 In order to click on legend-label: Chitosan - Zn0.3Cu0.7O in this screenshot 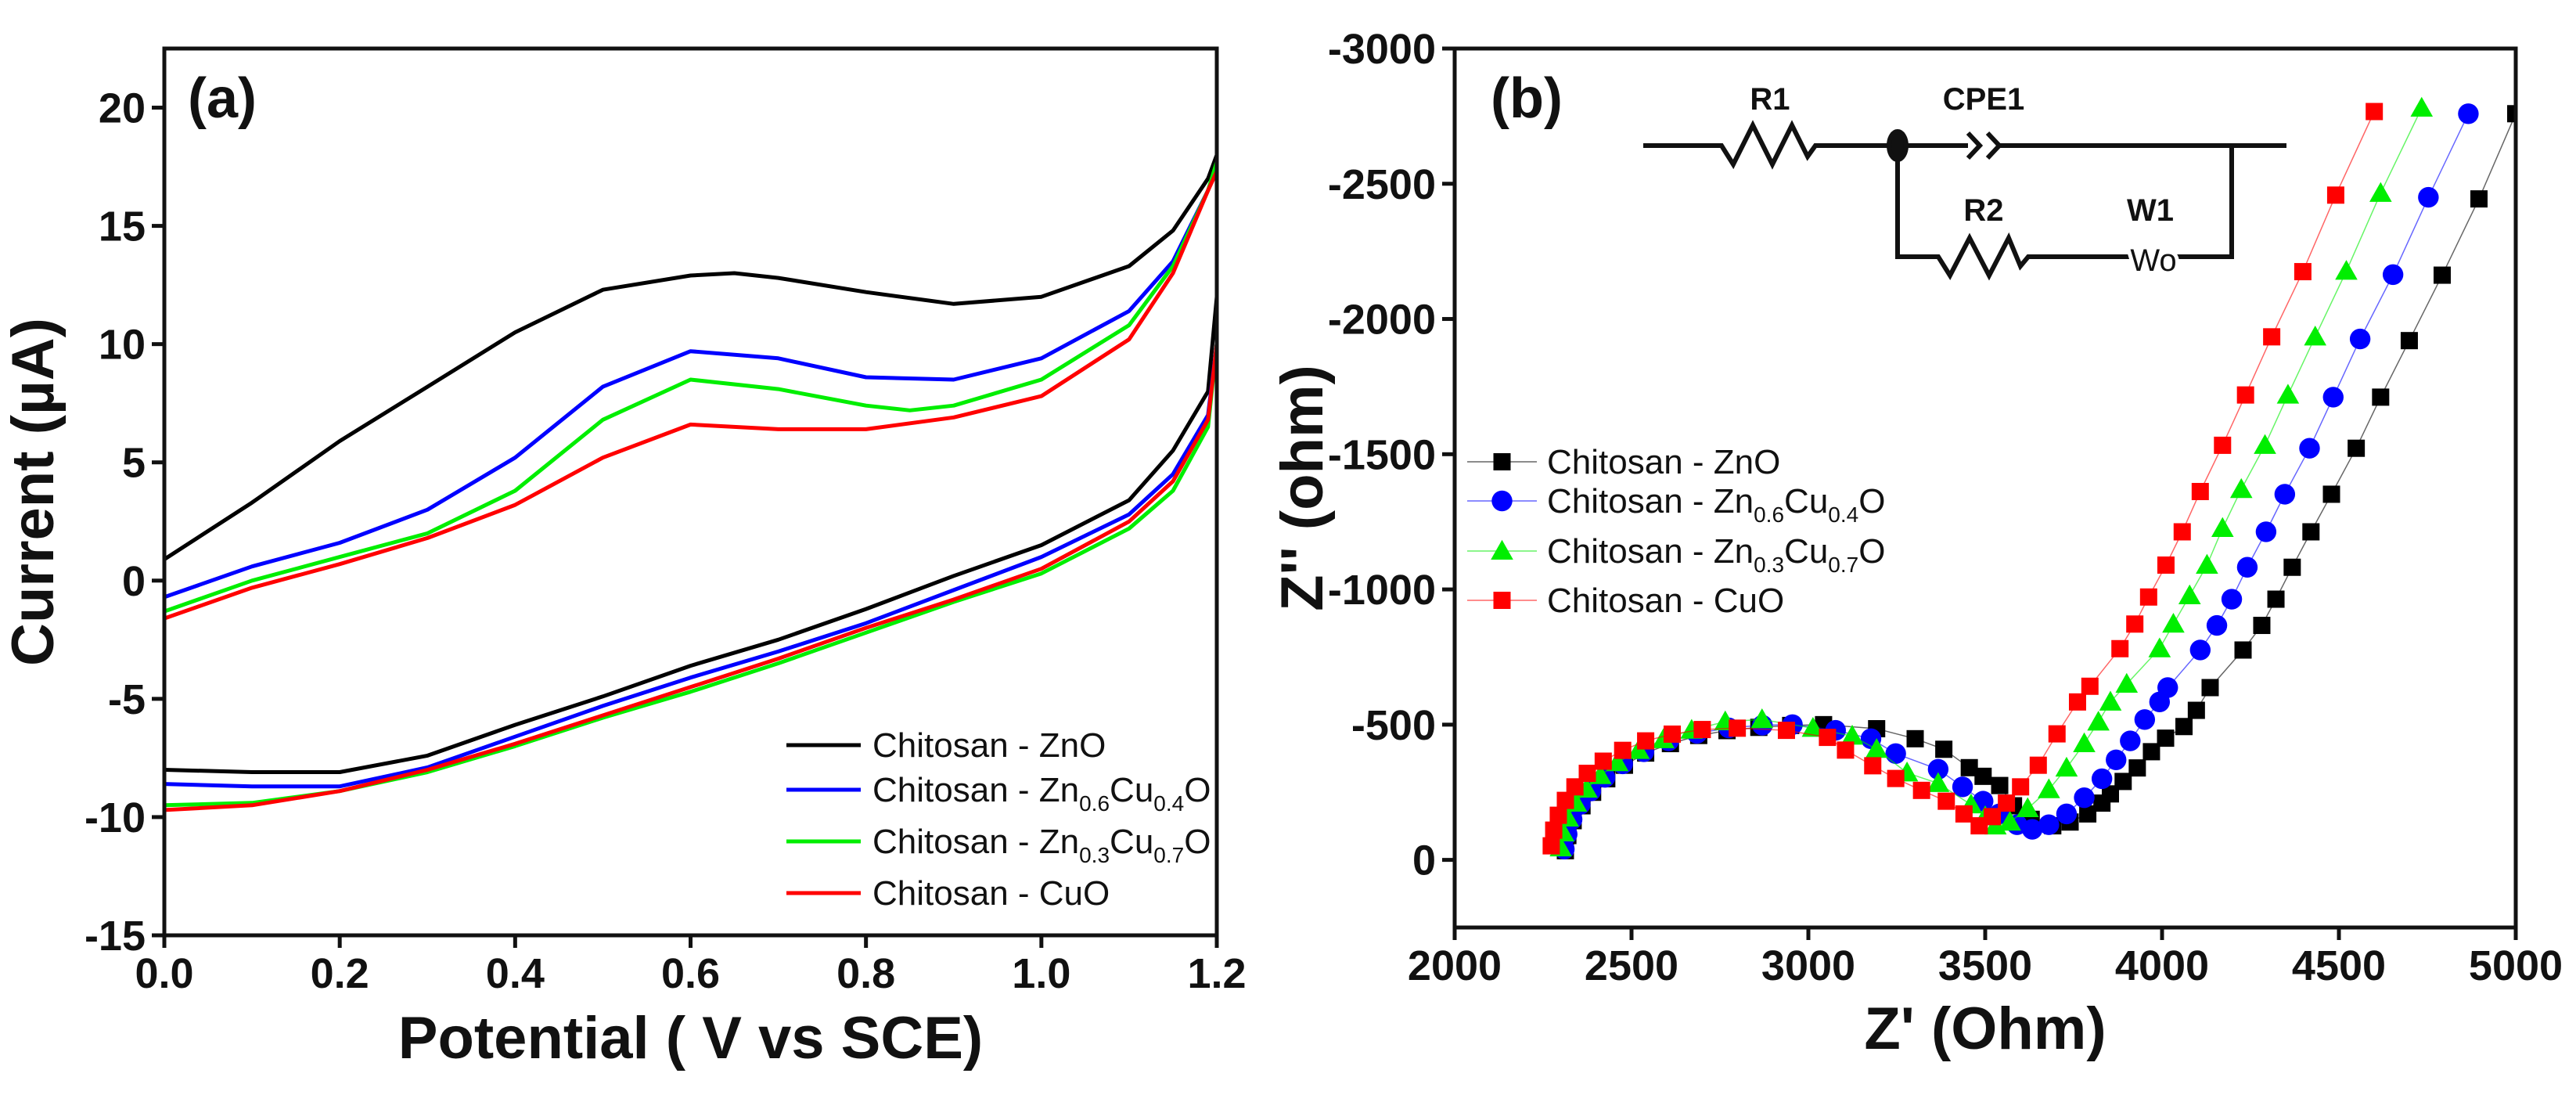, I will do `click(1716, 554)`.